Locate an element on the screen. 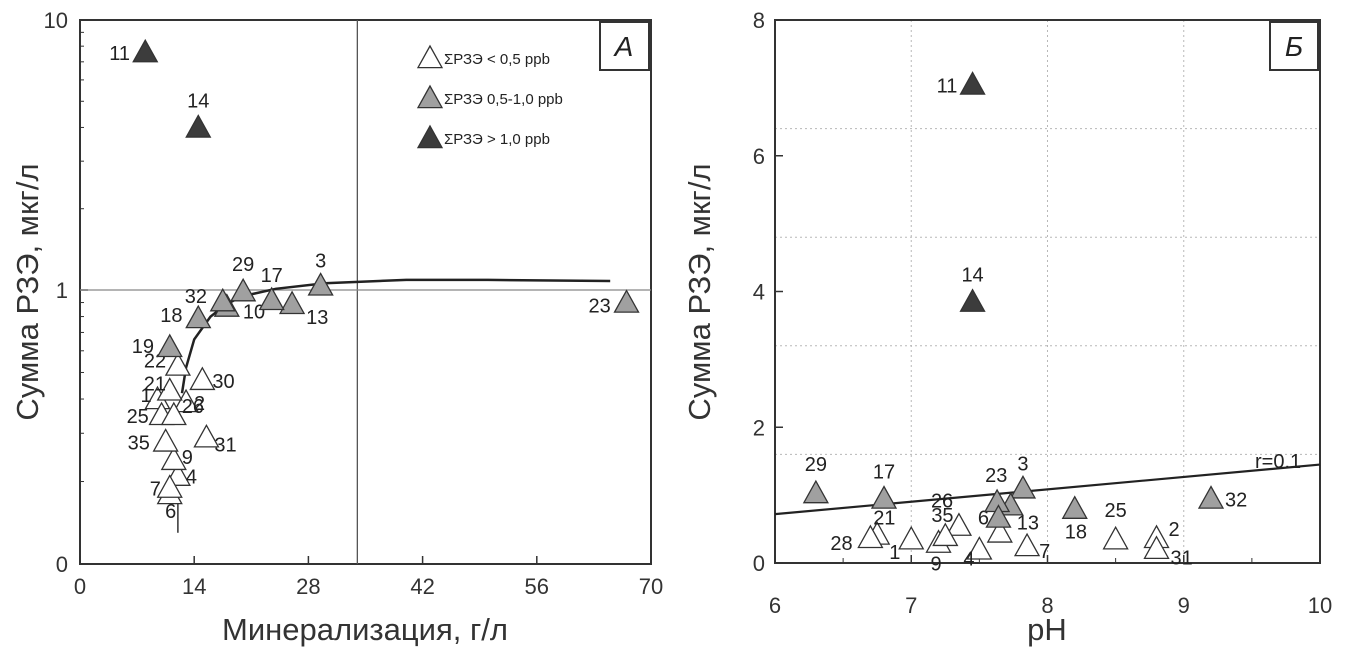 The width and height of the screenshot is (1347, 657). panel-a-y-axis-title: Сумма РЗЭ, мкг/л is located at coordinates (27, 291).